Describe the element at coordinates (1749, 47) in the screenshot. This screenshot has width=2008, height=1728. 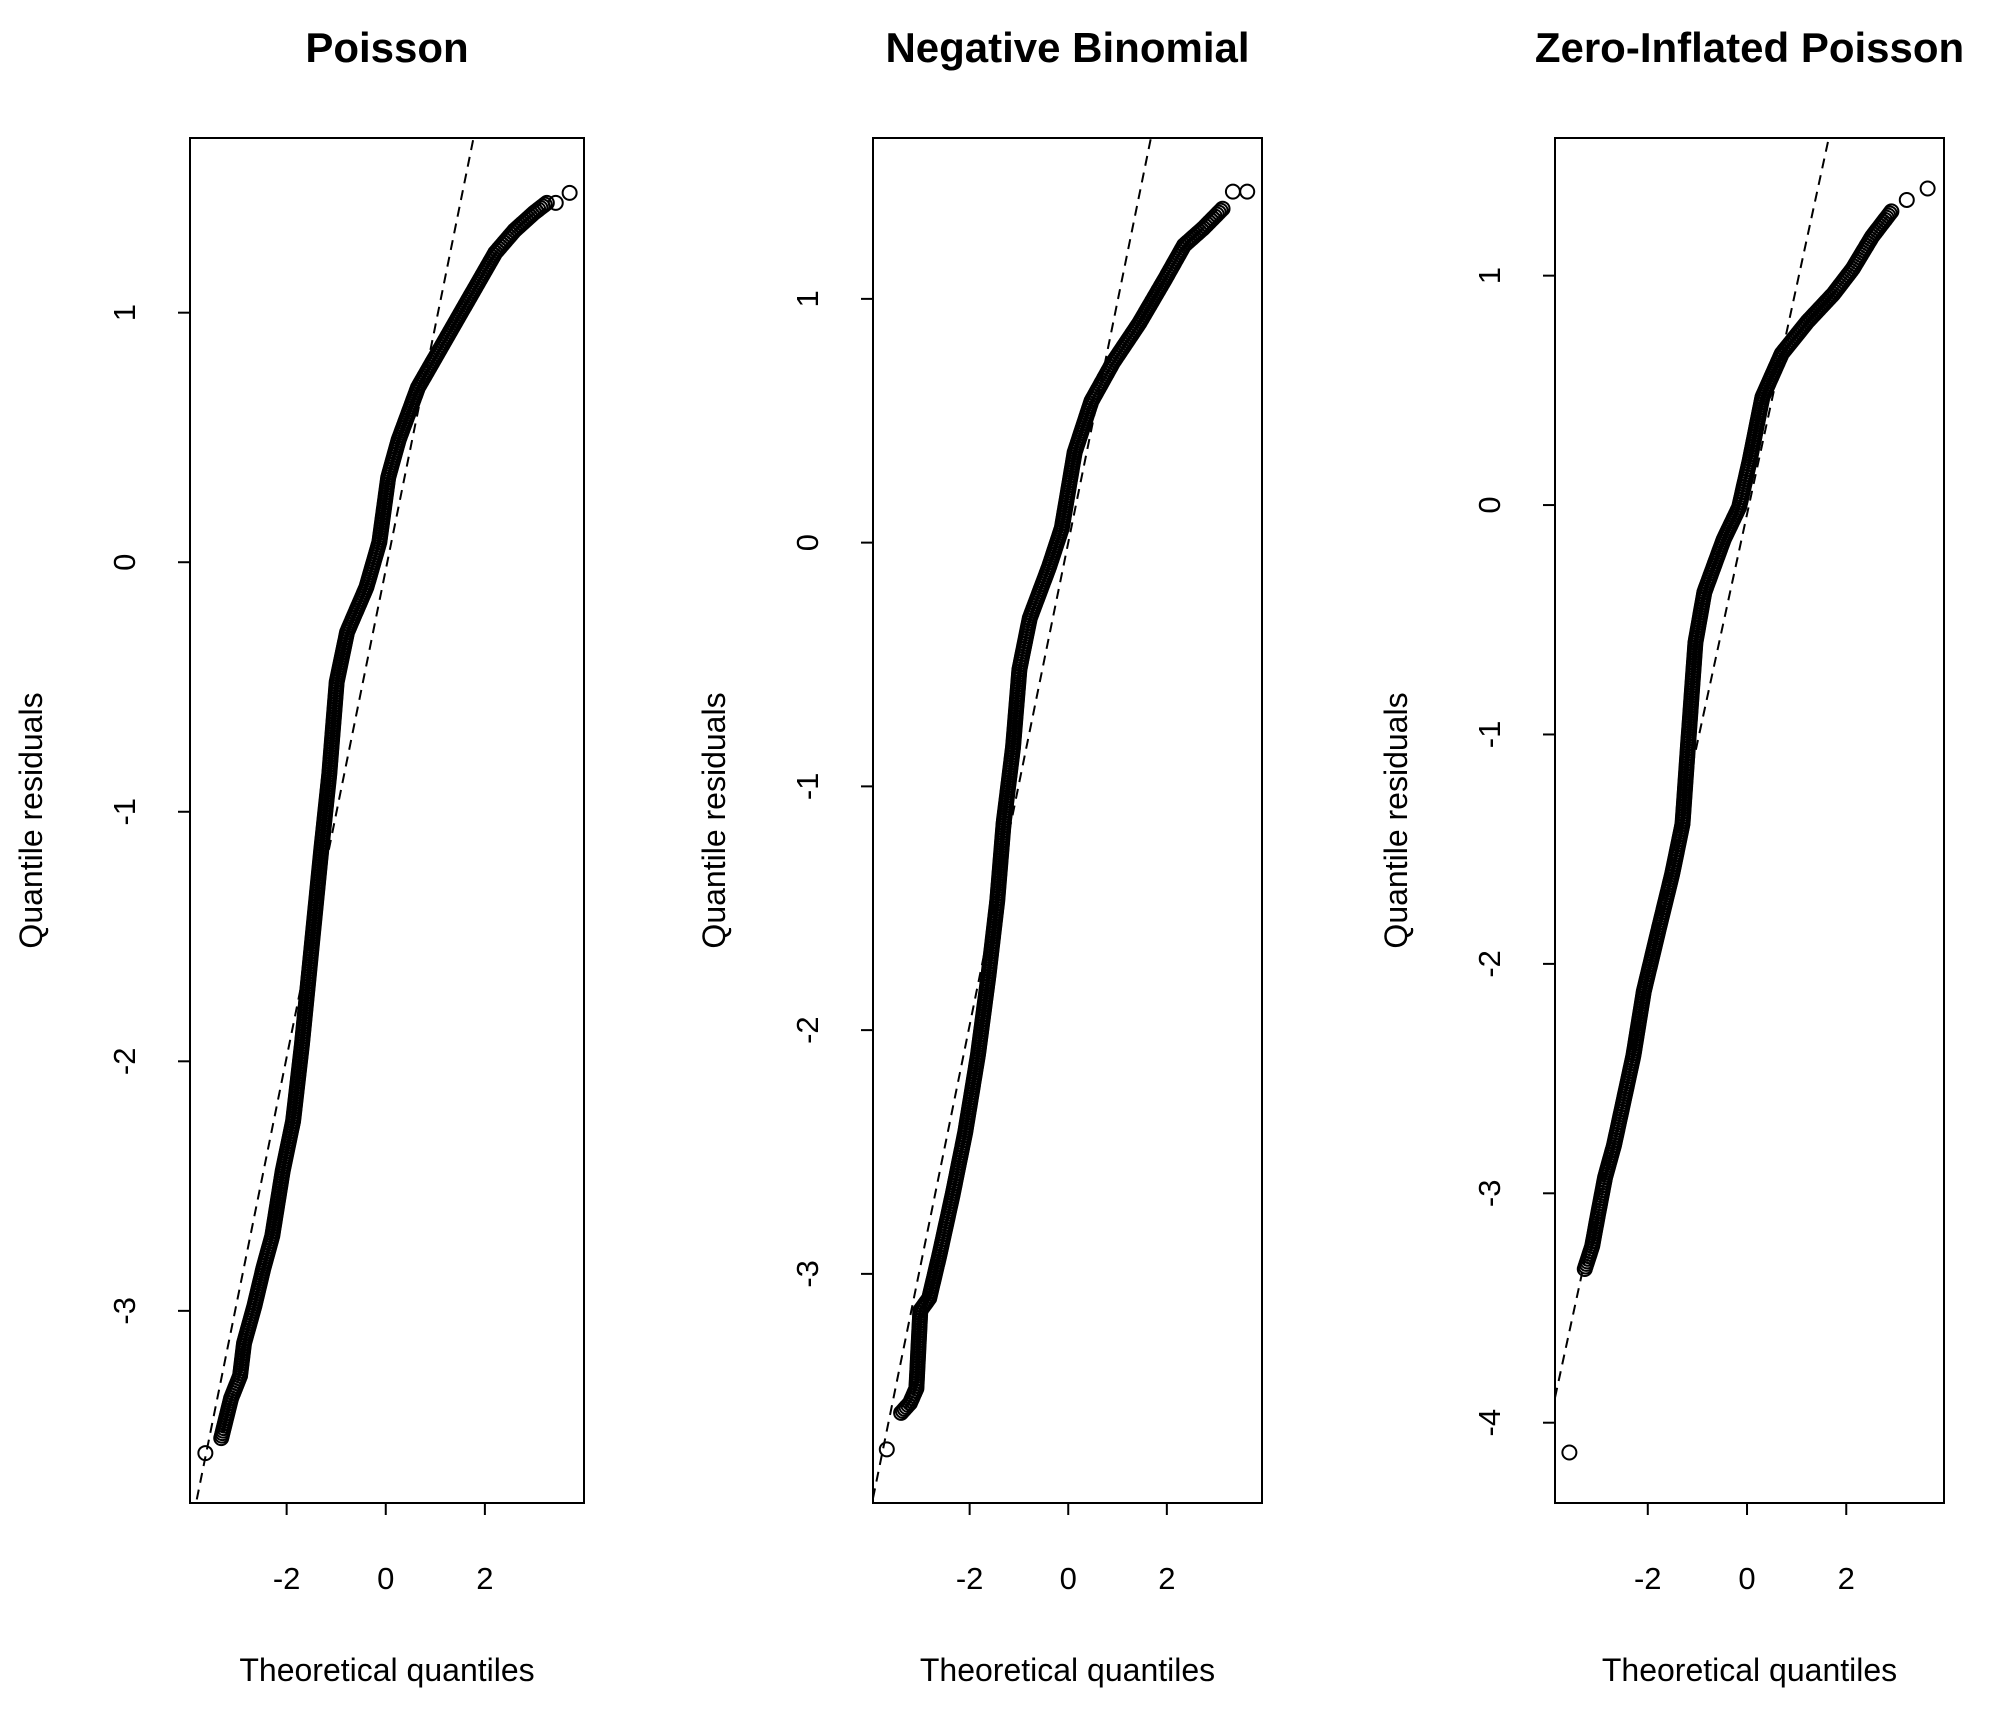
I see `panel-title: Zero-Inflated Poisson` at that location.